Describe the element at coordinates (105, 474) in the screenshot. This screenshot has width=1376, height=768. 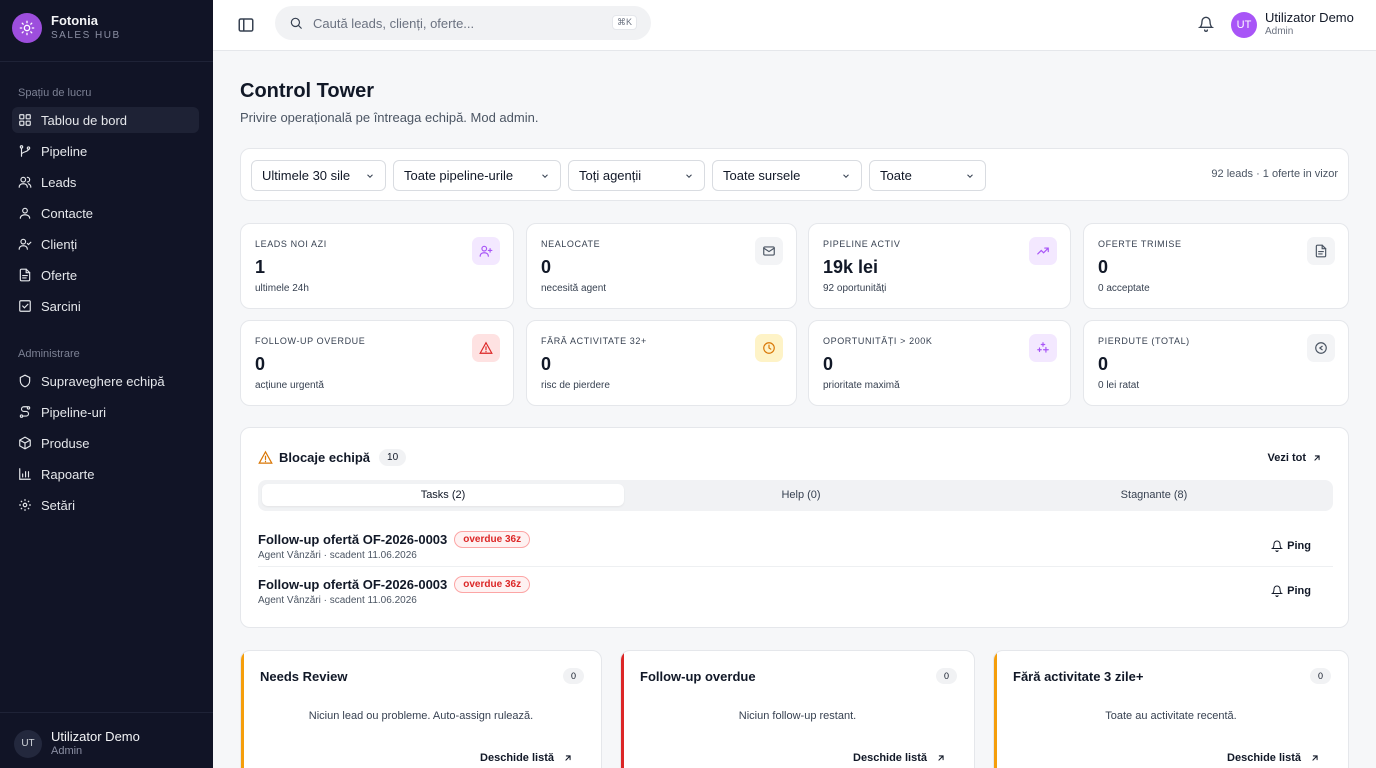
I see `sidebar-item-reports: Rapoarte` at that location.